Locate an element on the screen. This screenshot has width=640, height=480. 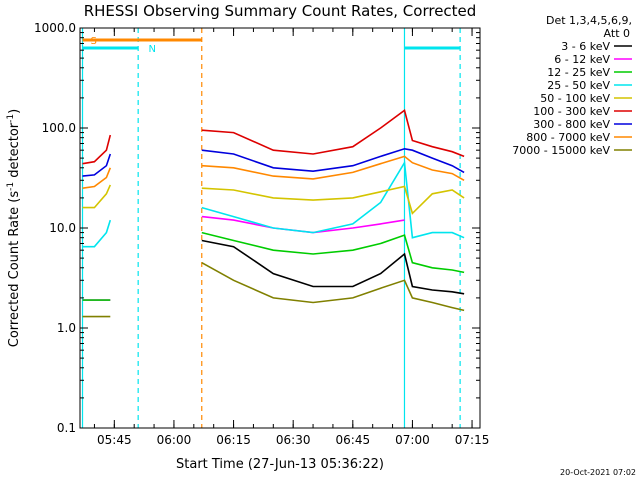
x-tick-label: 06:45 is located at coordinates (353, 440).